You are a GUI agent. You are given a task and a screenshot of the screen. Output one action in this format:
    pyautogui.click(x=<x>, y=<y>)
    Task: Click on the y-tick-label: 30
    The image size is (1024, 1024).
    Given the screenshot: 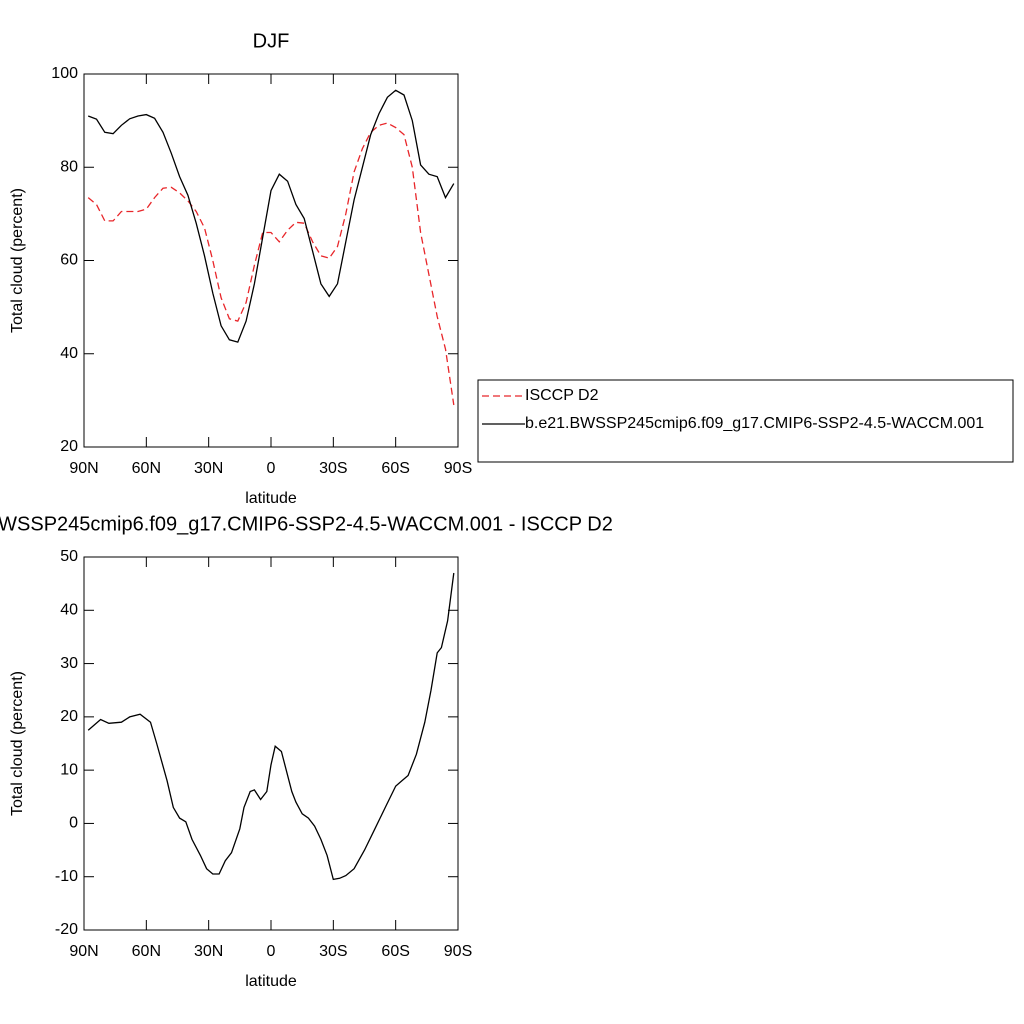 What is the action you would take?
    pyautogui.click(x=69, y=663)
    